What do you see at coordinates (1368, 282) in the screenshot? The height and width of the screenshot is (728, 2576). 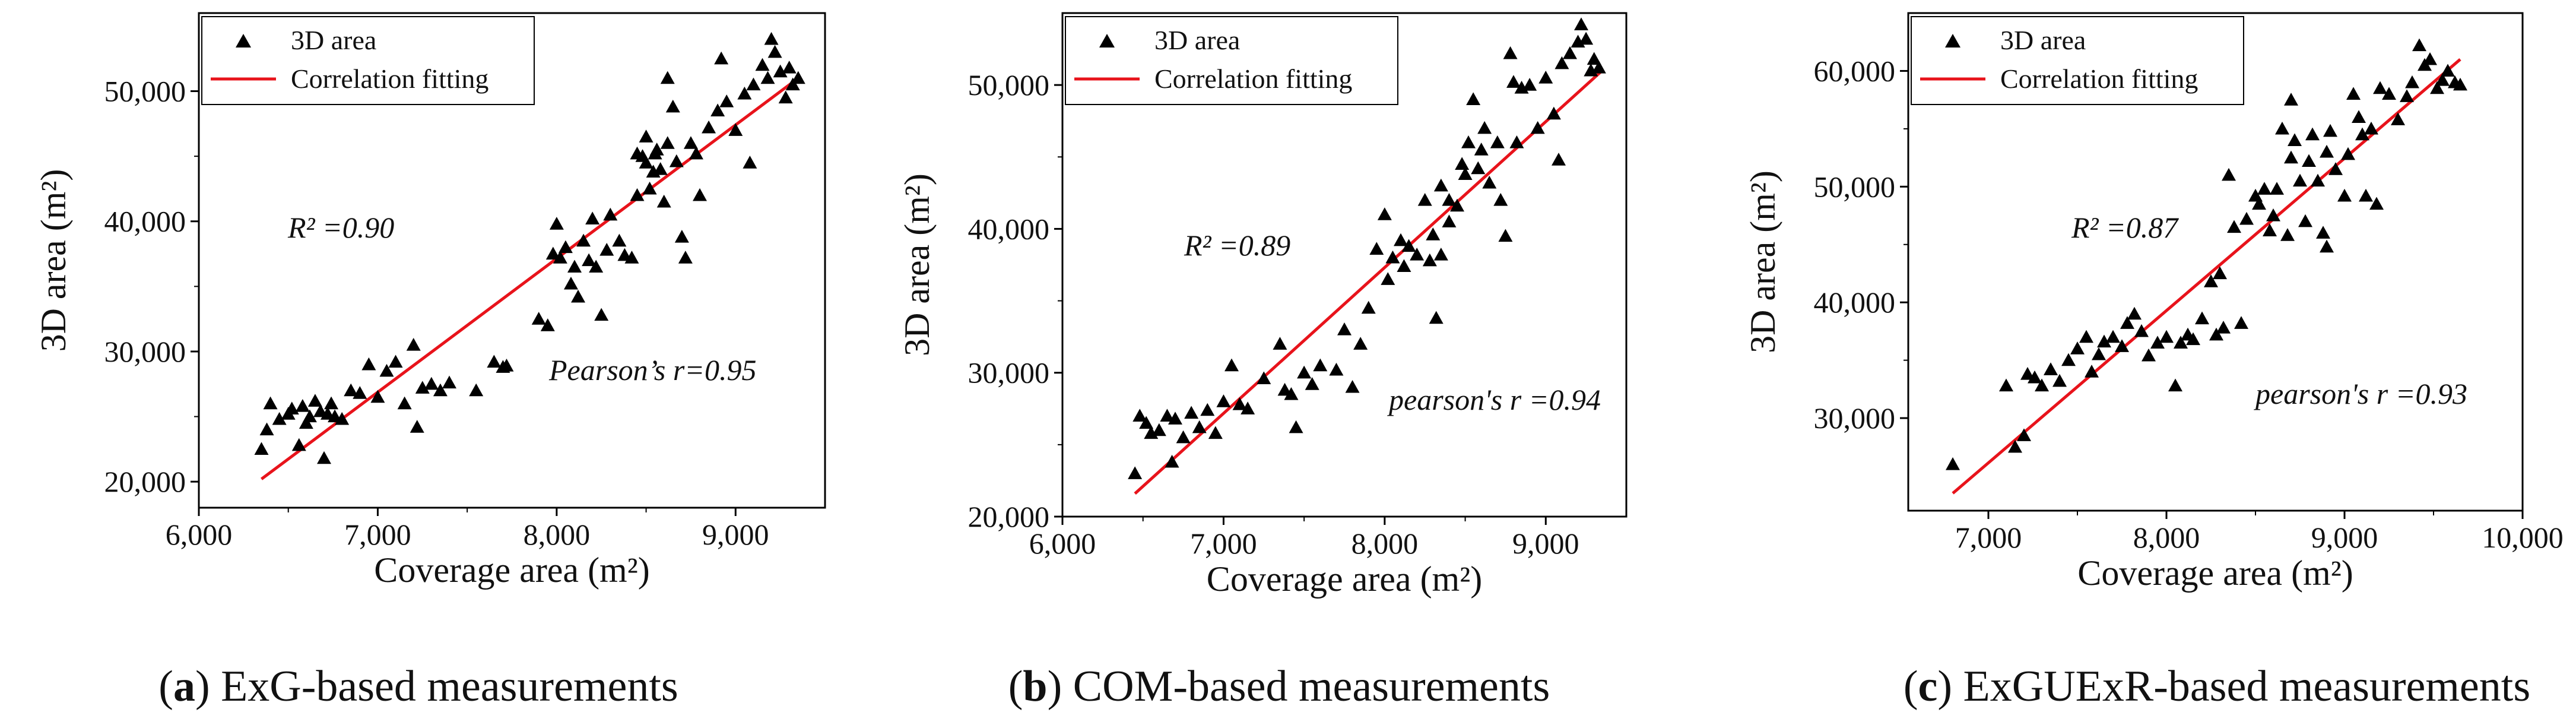 I see `fit-line` at bounding box center [1368, 282].